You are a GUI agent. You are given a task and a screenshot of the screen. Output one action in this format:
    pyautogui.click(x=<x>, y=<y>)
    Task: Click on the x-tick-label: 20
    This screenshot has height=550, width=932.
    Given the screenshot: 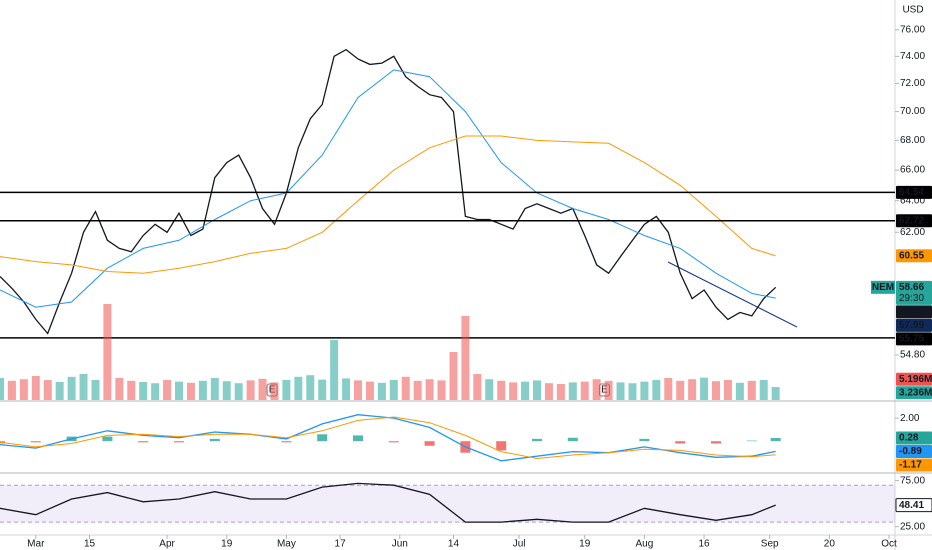 What is the action you would take?
    pyautogui.click(x=830, y=544)
    